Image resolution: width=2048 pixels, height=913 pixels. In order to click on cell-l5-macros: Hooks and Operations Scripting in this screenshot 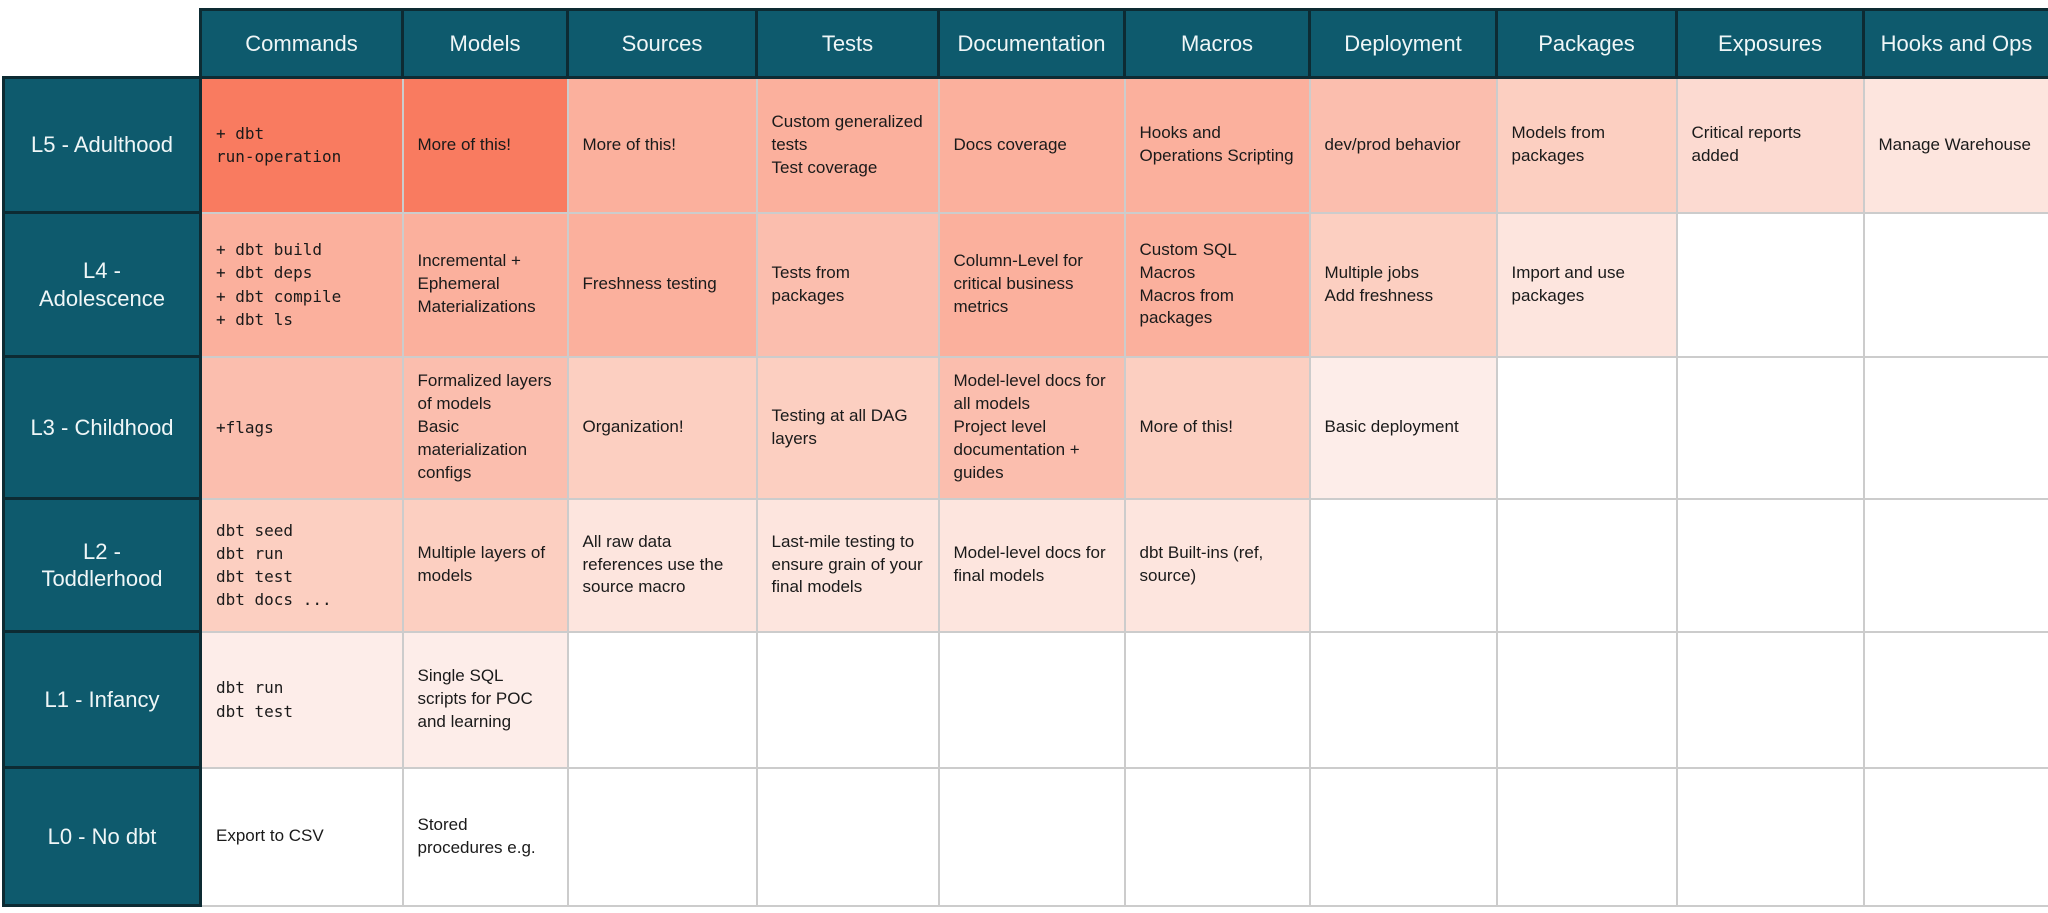, I will do `click(1217, 145)`.